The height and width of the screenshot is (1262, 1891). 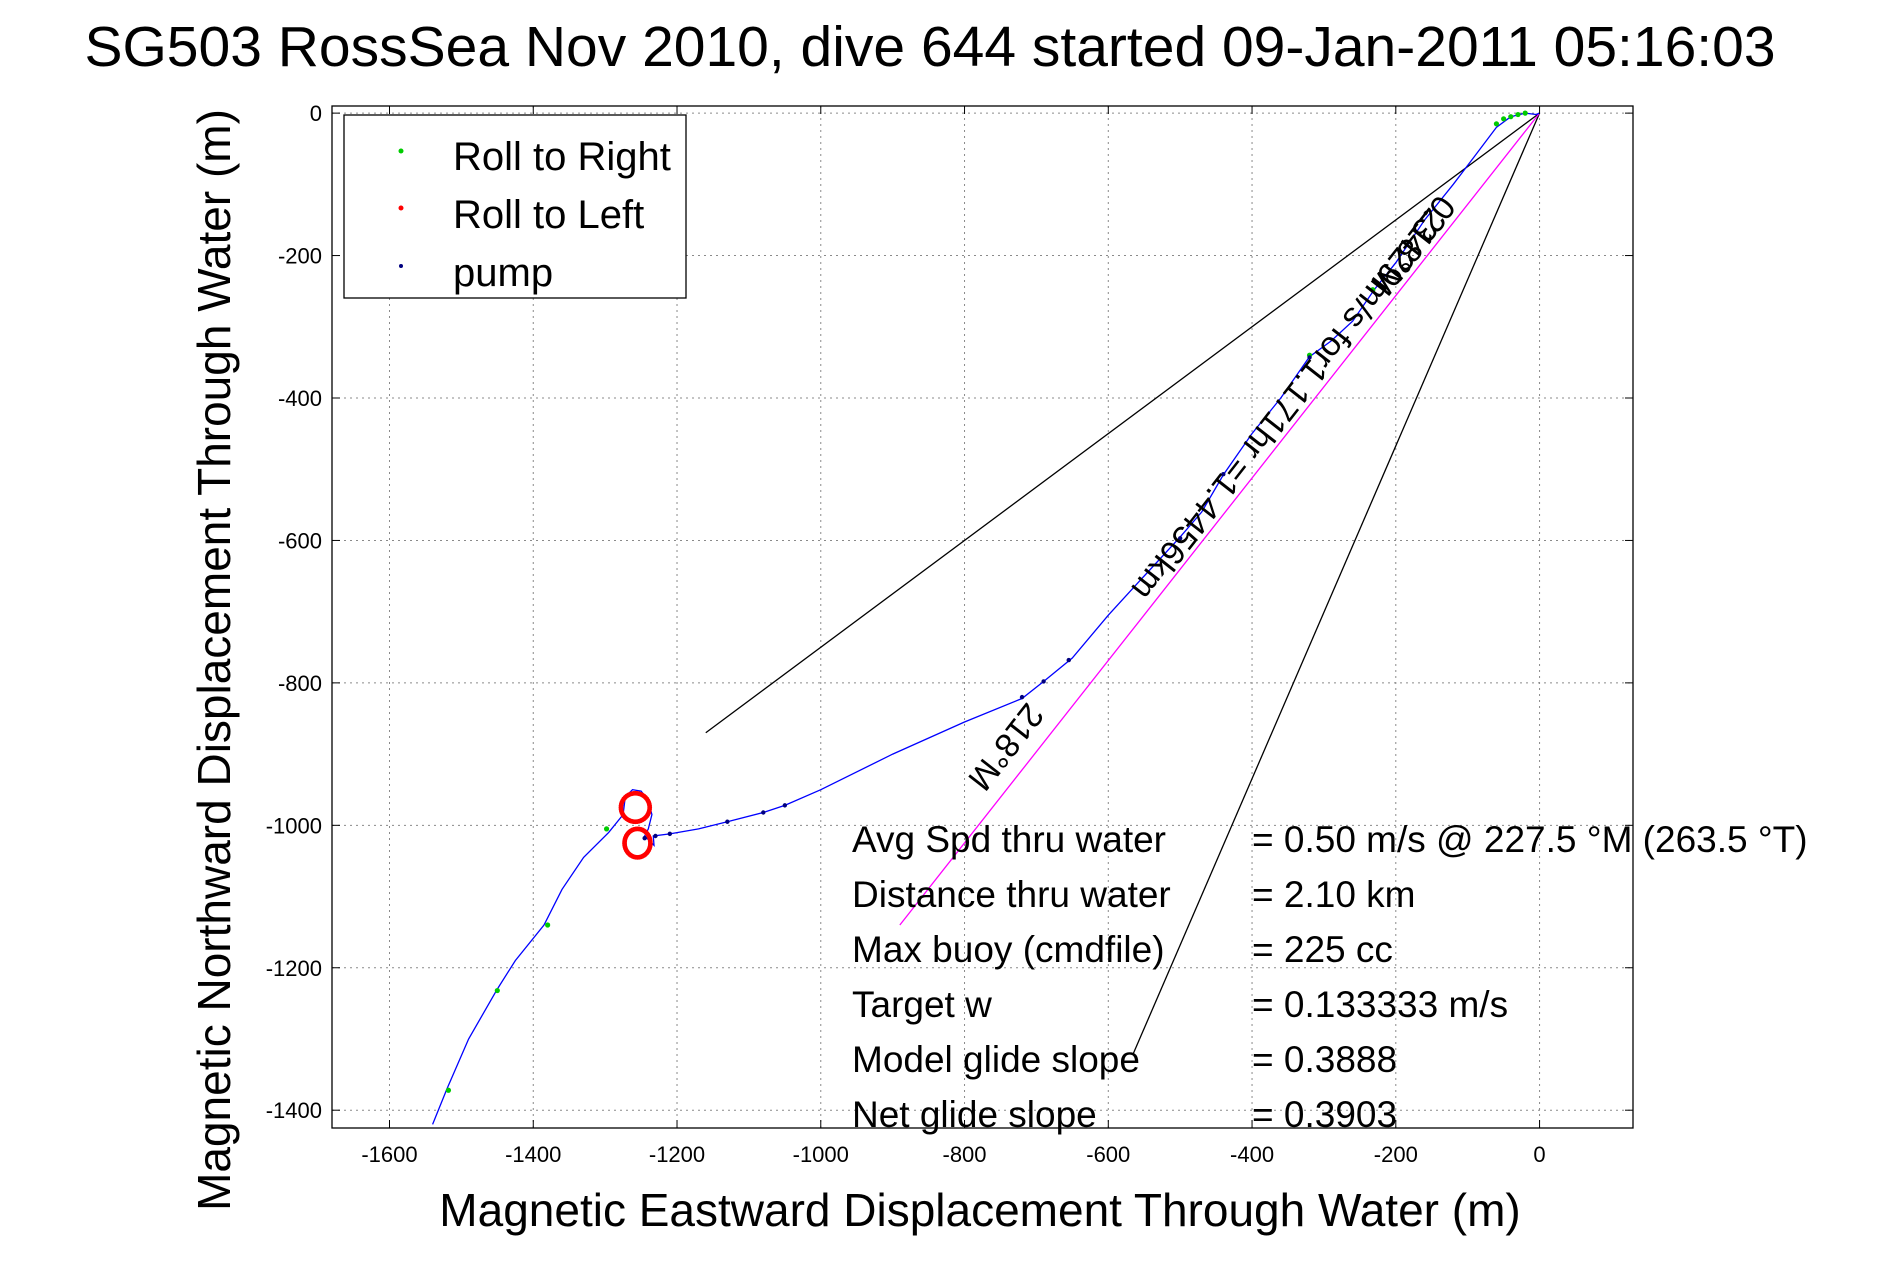 I want to click on legend-entry-pump: pump, so click(x=503, y=273).